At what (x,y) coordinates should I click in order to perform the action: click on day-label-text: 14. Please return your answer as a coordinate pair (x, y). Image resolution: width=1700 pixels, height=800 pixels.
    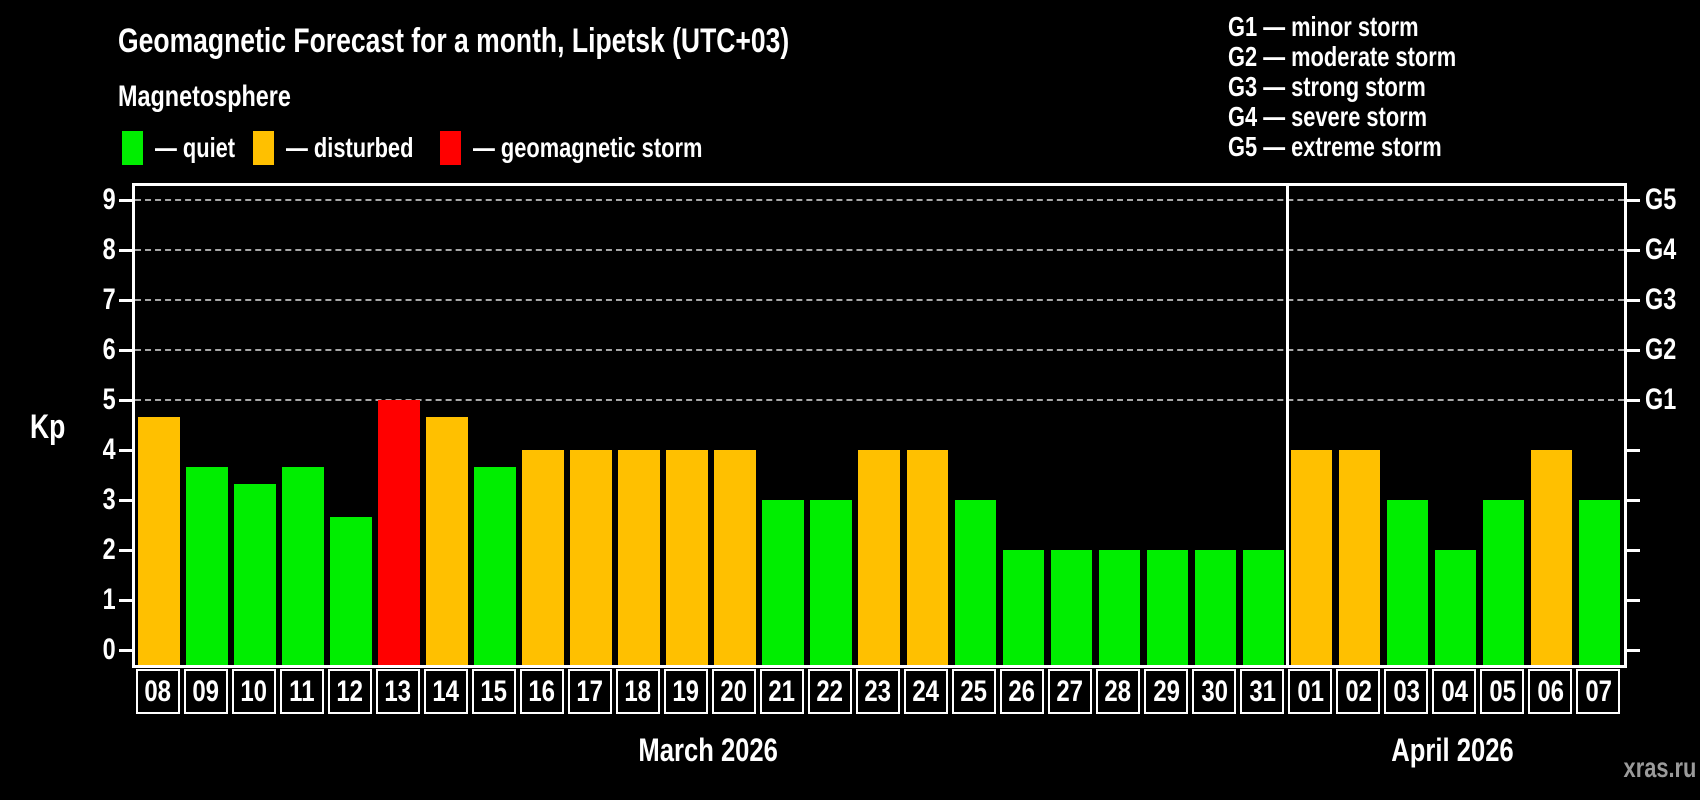
    Looking at the image, I should click on (446, 691).